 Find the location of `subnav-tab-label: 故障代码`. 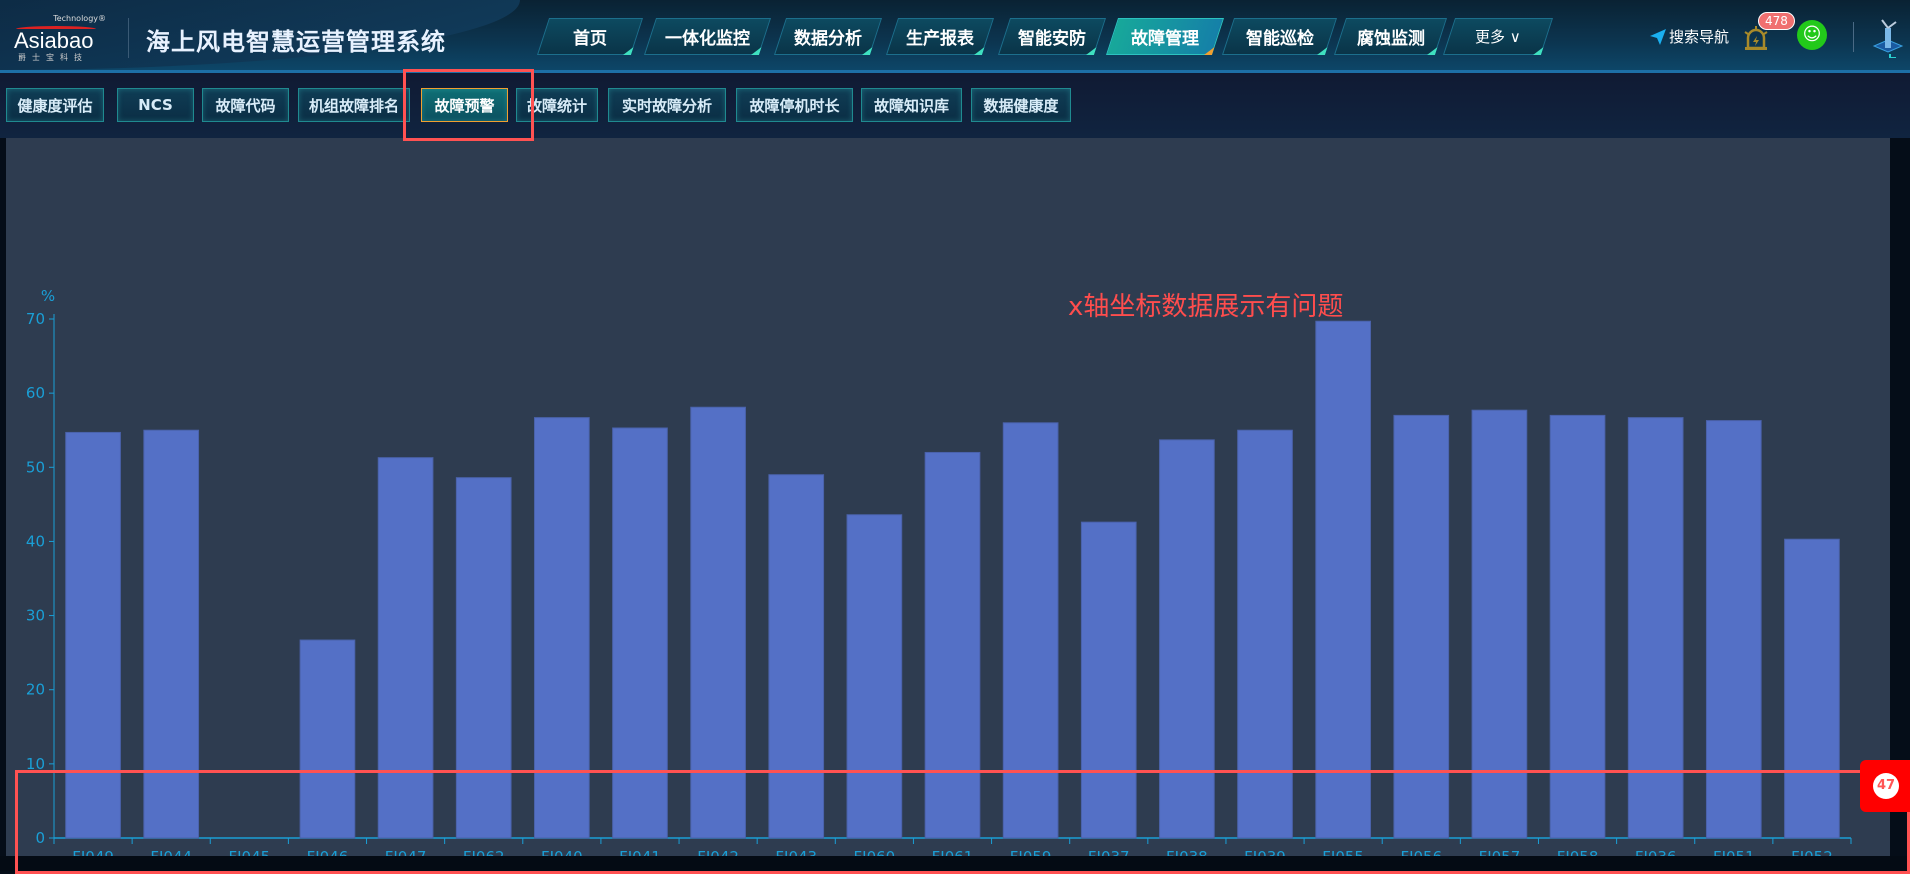

subnav-tab-label: 故障代码 is located at coordinates (245, 105).